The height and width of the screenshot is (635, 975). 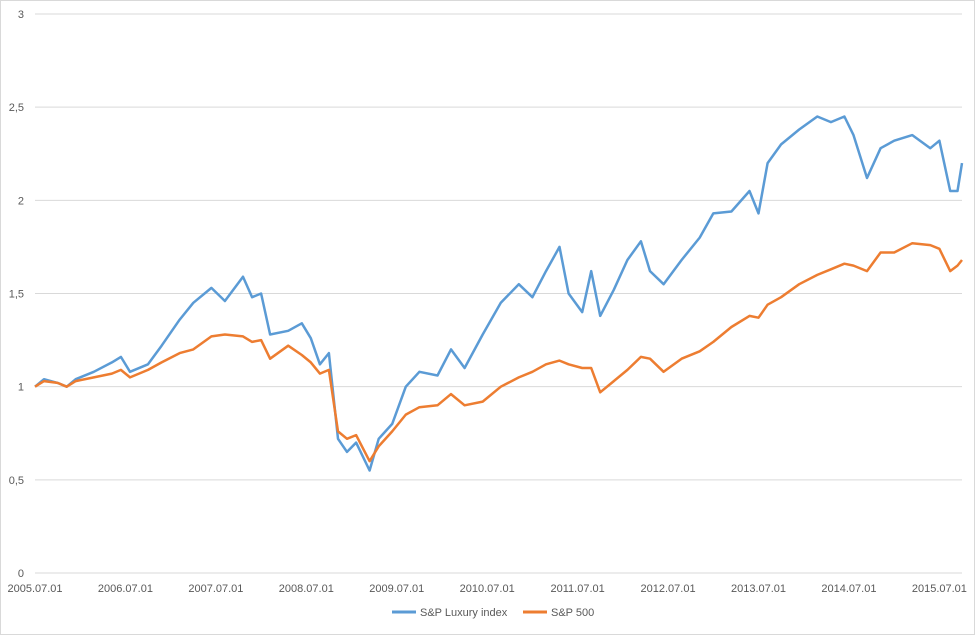 I want to click on y-tick-label: 0, so click(x=21, y=574).